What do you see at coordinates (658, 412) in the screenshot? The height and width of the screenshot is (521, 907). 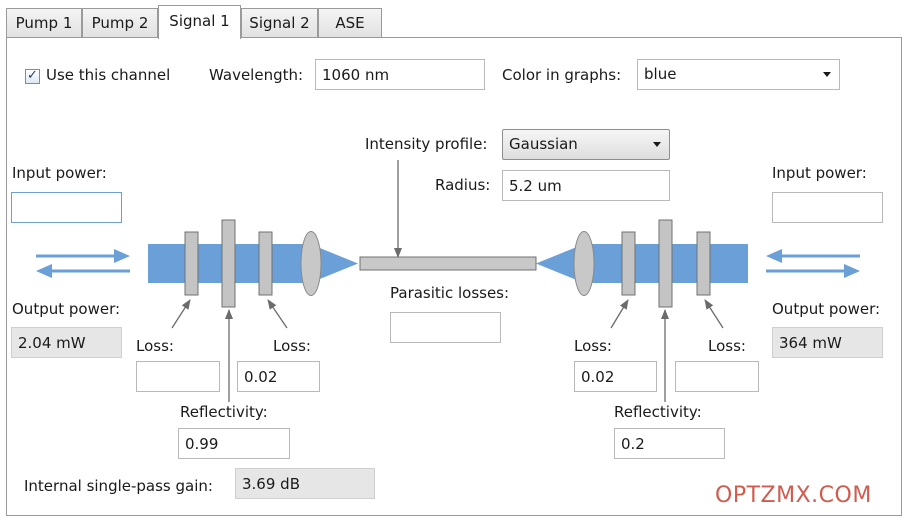 I see `right-reflectivity-label: Reflectivity:` at bounding box center [658, 412].